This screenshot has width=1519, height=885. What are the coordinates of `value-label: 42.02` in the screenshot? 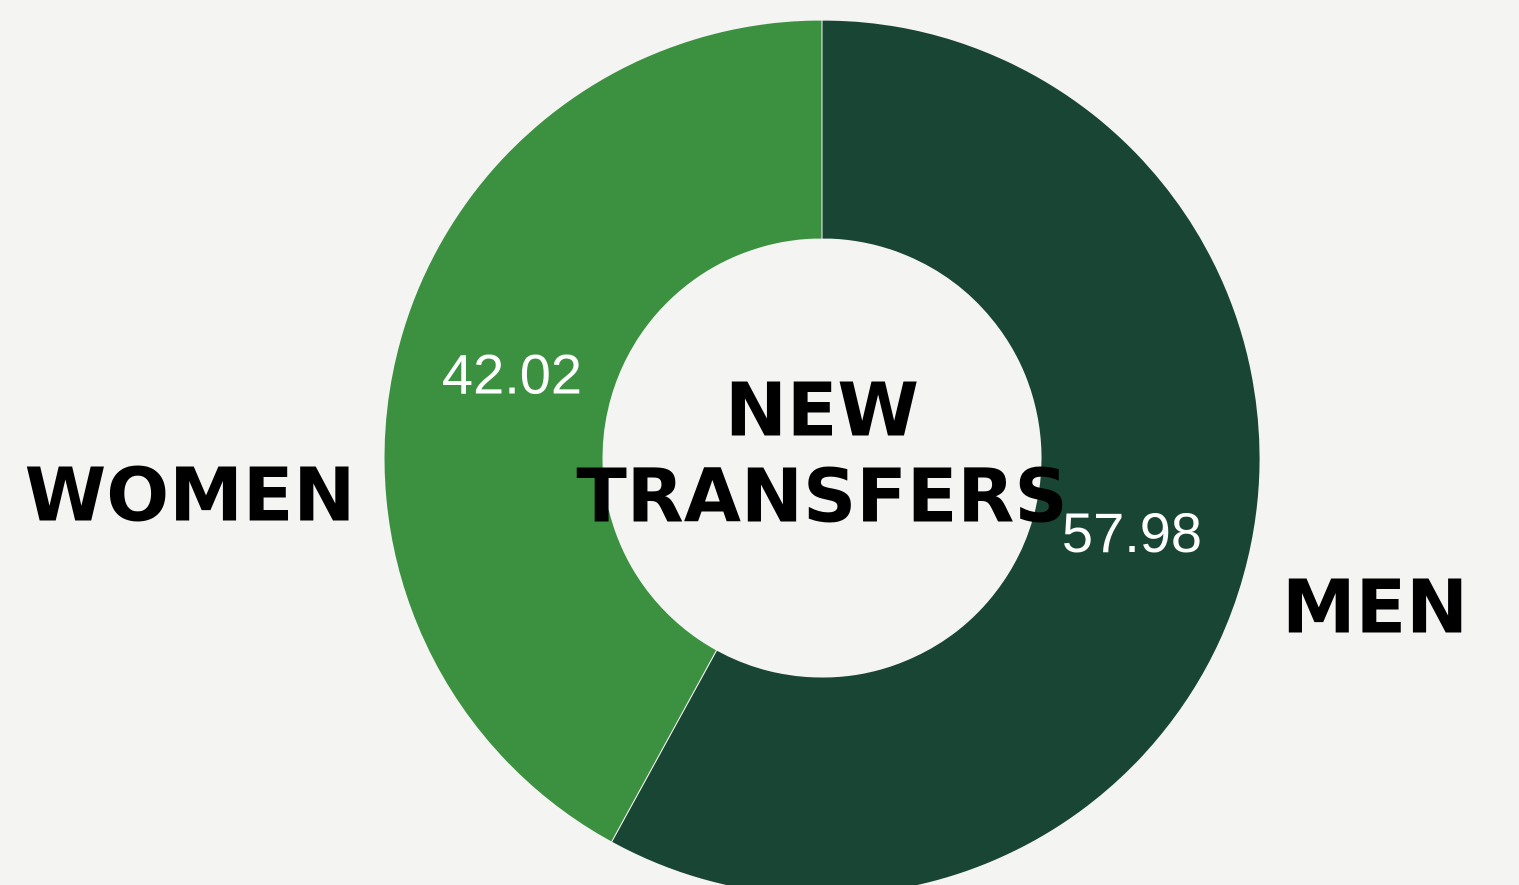 It's located at (512, 373).